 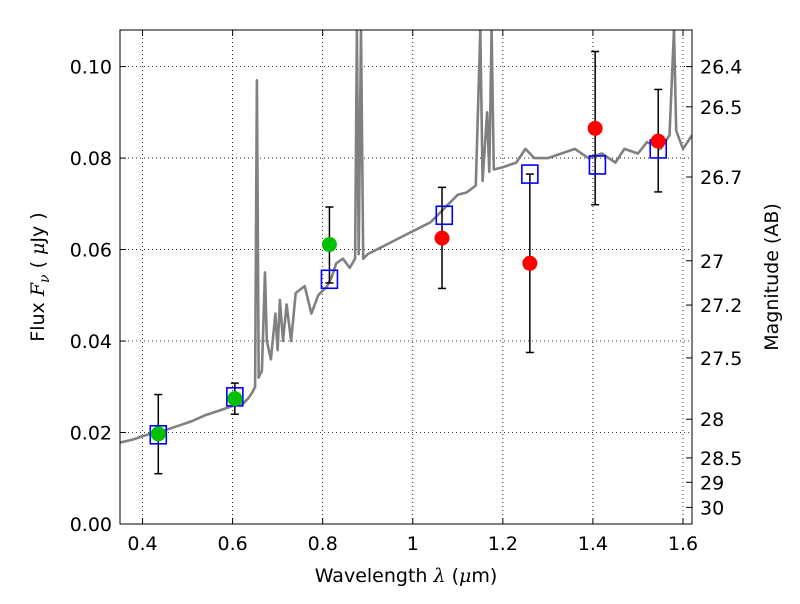 I want to click on x-tick-label: 0.4, so click(x=142, y=544).